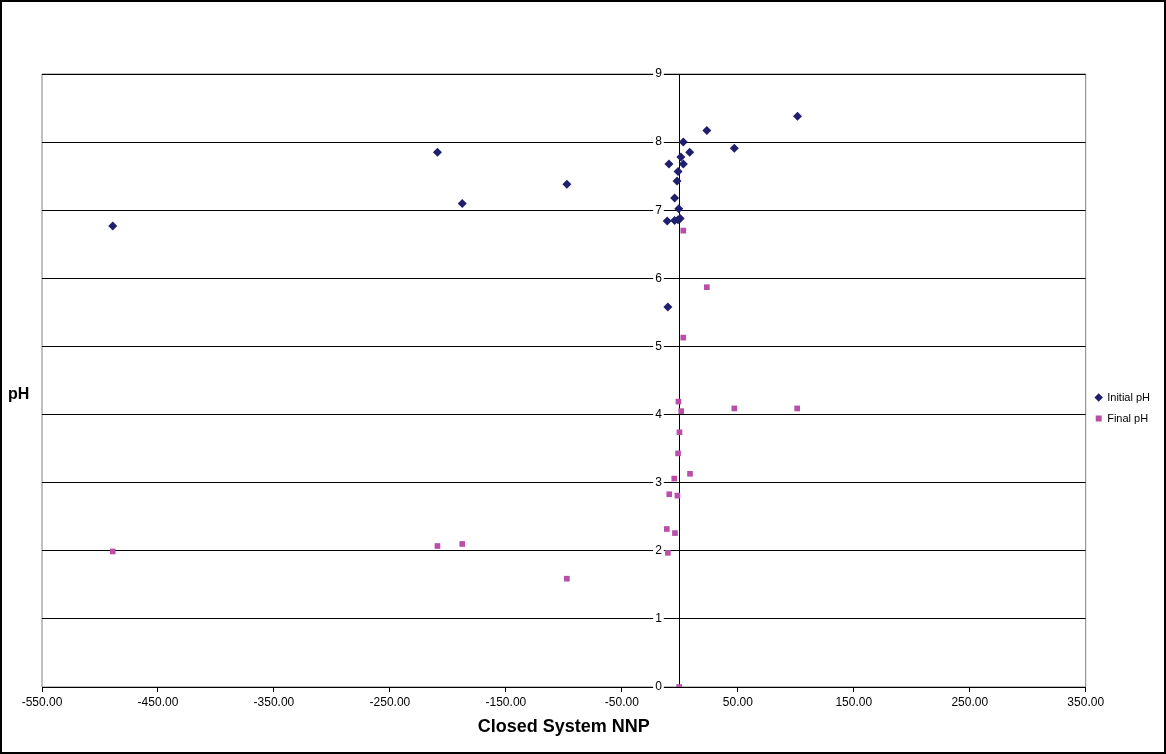 The width and height of the screenshot is (1166, 754). What do you see at coordinates (622, 701) in the screenshot?
I see `x-tick-label: -50.00` at bounding box center [622, 701].